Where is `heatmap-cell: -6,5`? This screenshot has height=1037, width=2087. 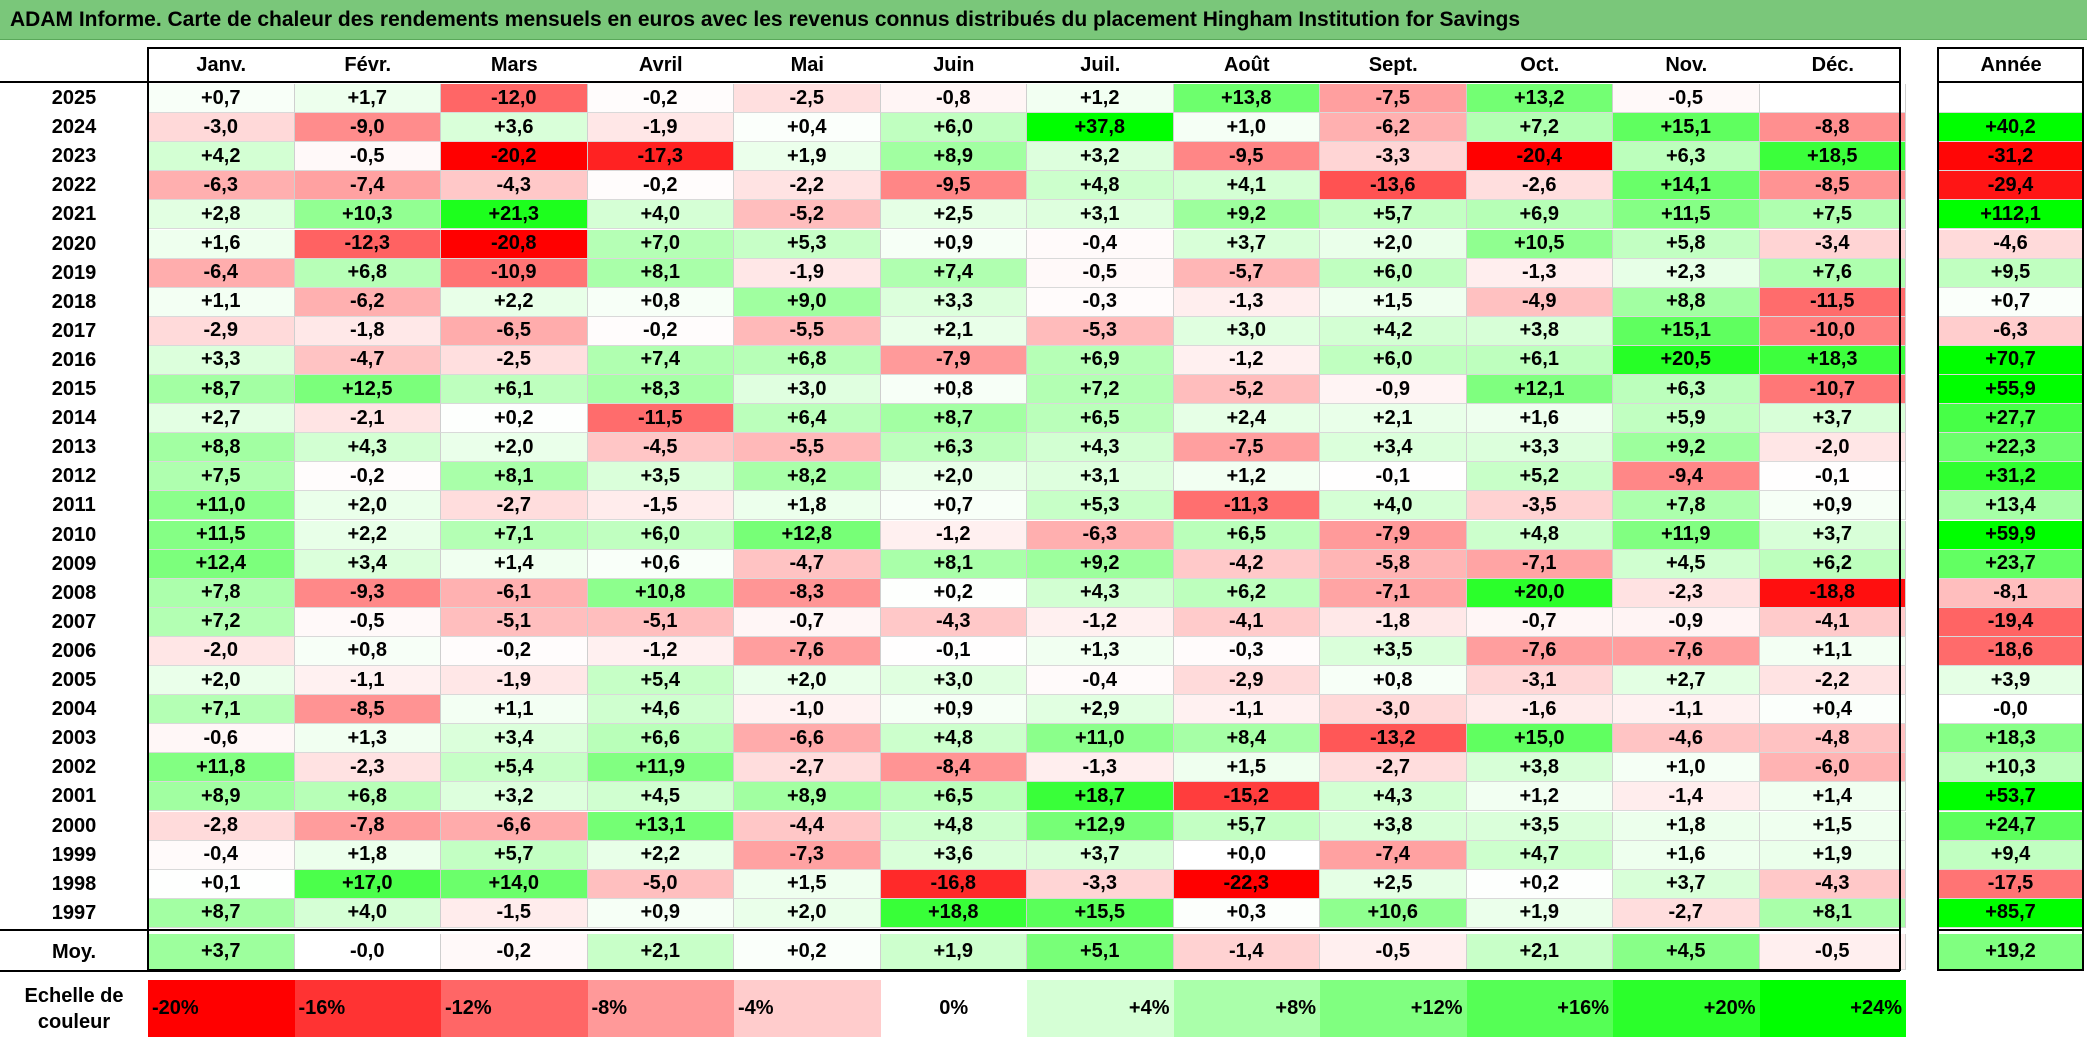 heatmap-cell: -6,5 is located at coordinates (514, 331).